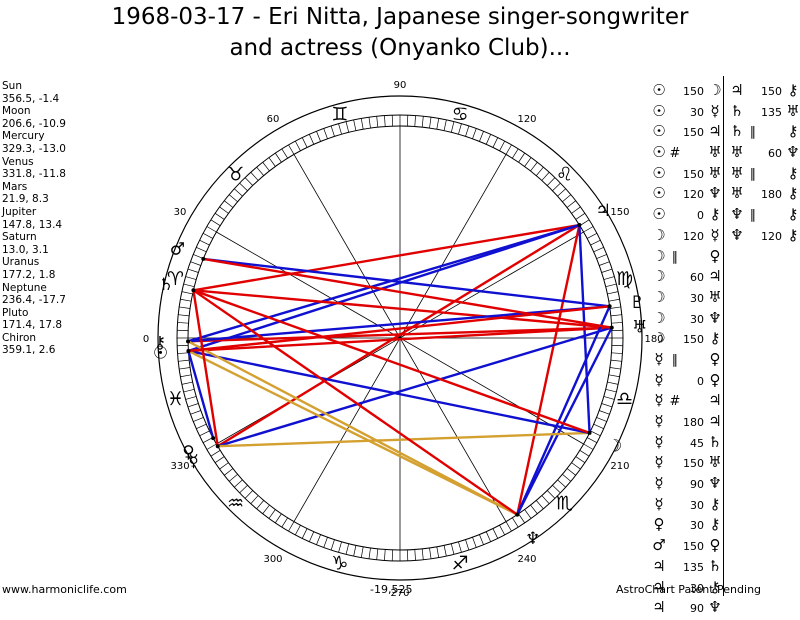 Image resolution: width=800 pixels, height=620 pixels. I want to click on aspect-row: ♆120⚷, so click(763, 235).